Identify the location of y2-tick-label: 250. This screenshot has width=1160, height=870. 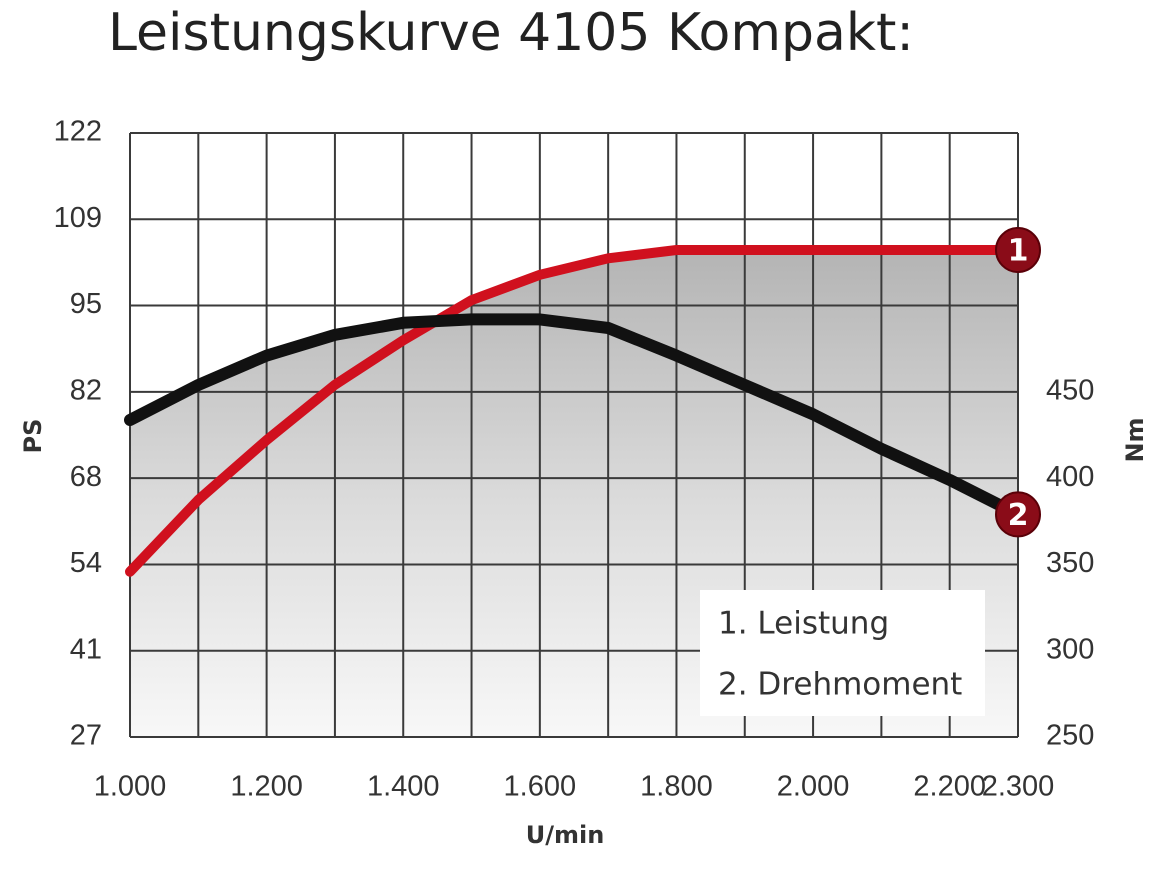
(1070, 736).